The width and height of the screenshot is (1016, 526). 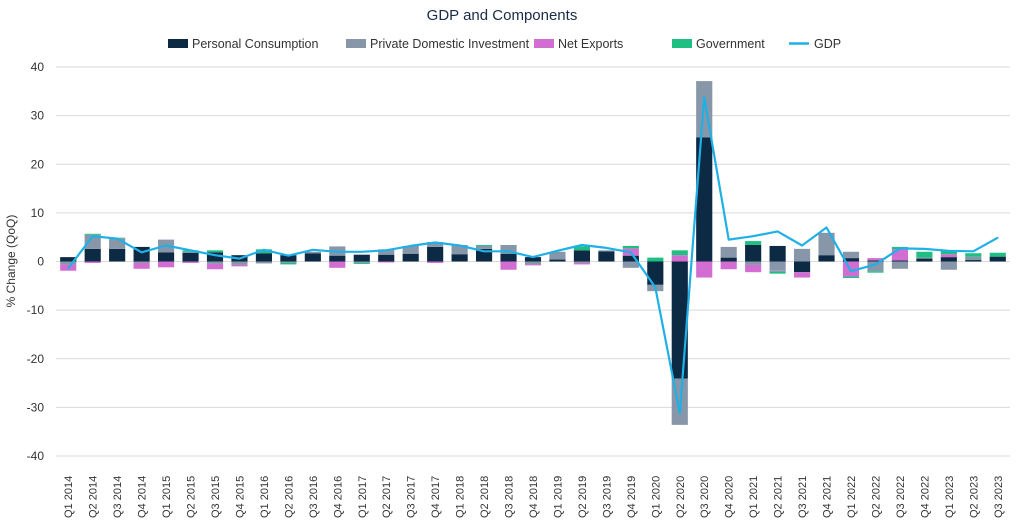 I want to click on legend-swatch-personal-consumption, so click(x=178, y=43).